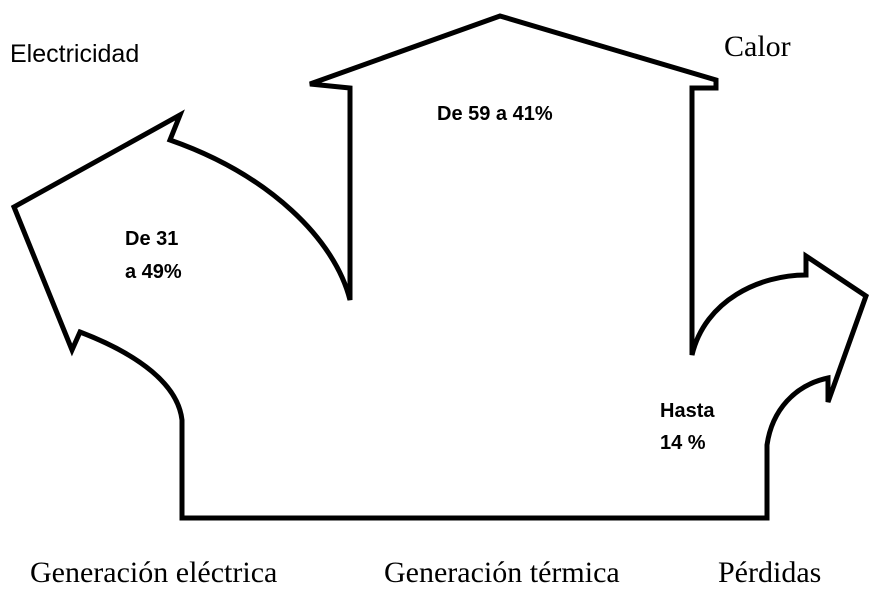 Image resolution: width=869 pixels, height=590 pixels. I want to click on output-label: Electricidad, so click(74, 54).